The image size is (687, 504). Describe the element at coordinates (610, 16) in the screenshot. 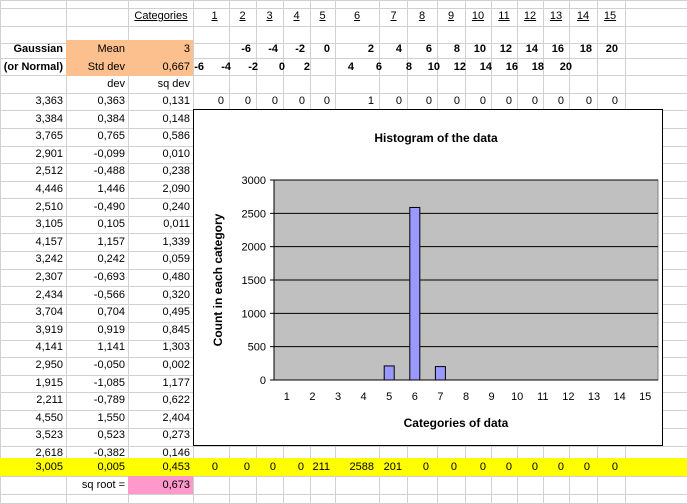

I see `category-number: 15` at that location.